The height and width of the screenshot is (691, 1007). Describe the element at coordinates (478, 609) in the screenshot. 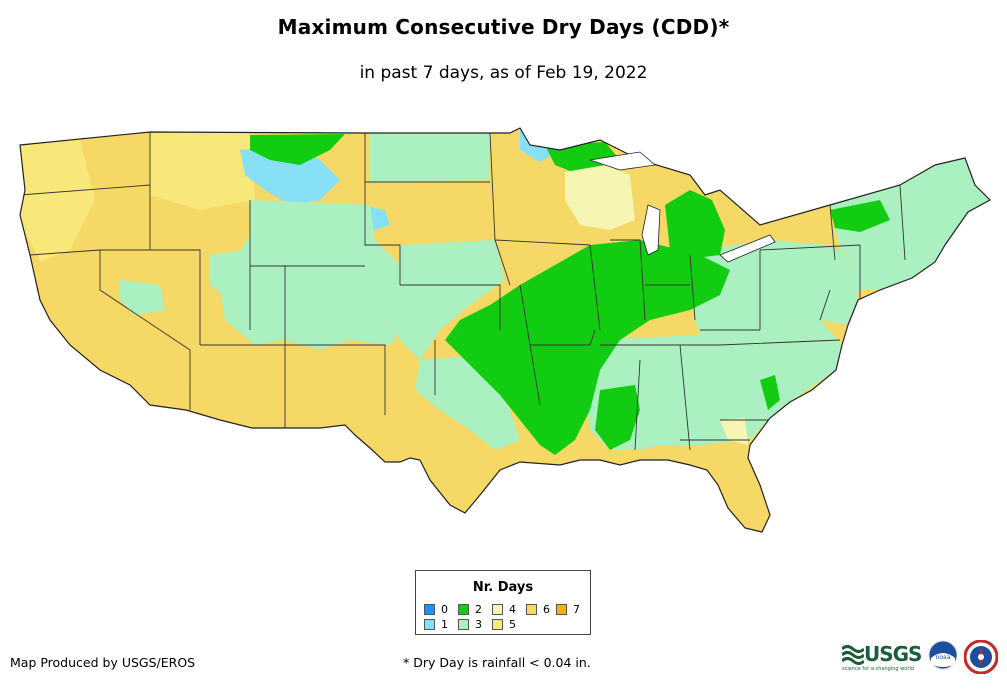

I see `legend-label-2: 2` at that location.